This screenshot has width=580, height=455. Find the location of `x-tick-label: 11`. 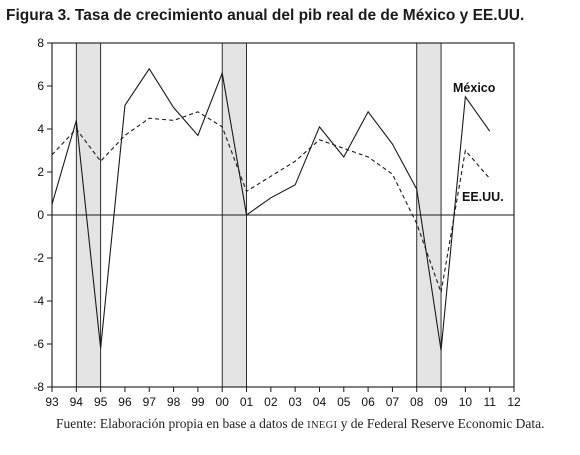

x-tick-label: 11 is located at coordinates (489, 402).